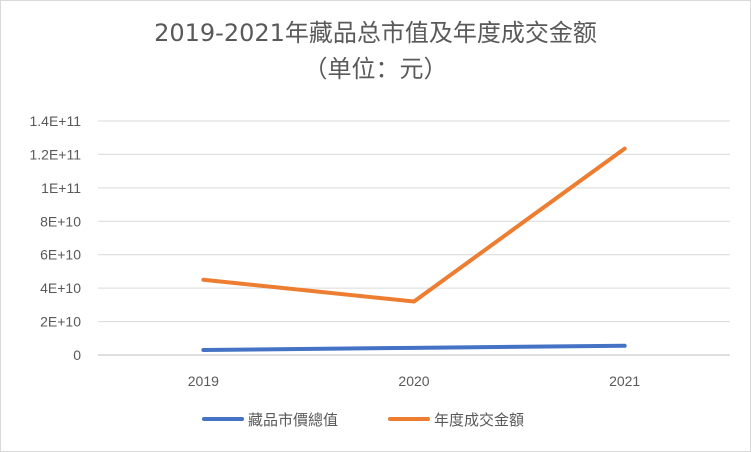 This screenshot has height=452, width=751. Describe the element at coordinates (55, 238) in the screenshot. I see `y-axis: 0 2E+10 4E+10 6E+10 8E+10 1E+11 1.2E+11 1.4E+11` at that location.